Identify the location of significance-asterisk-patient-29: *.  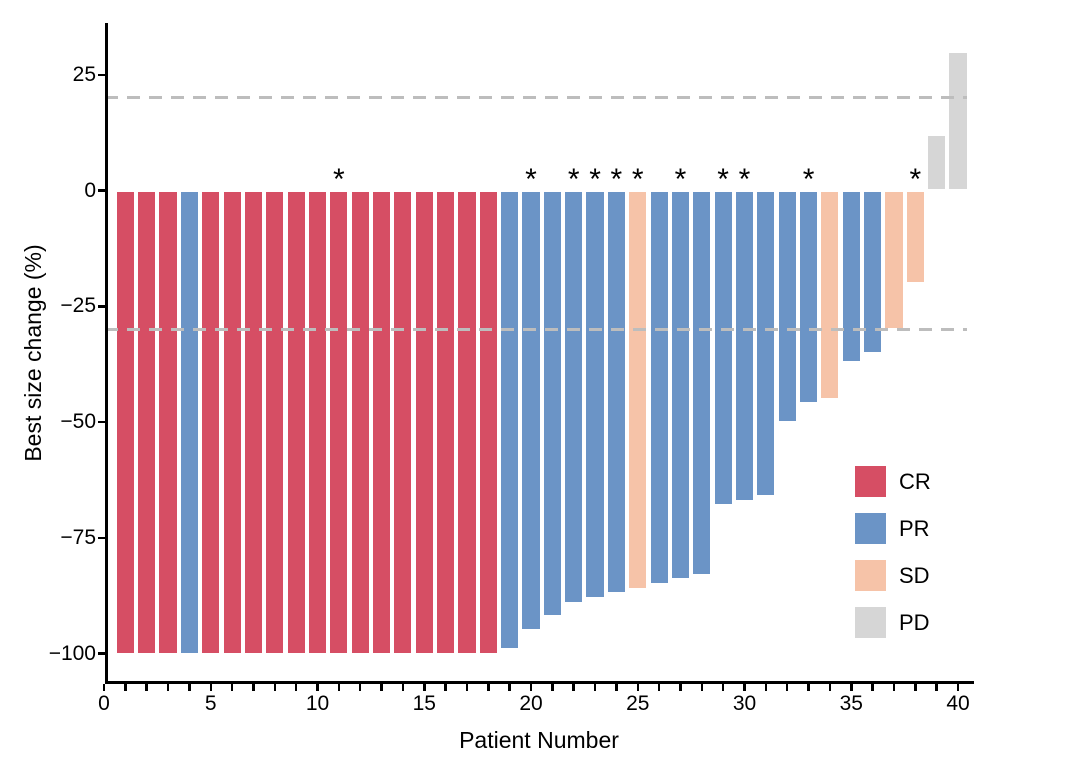
(723, 179).